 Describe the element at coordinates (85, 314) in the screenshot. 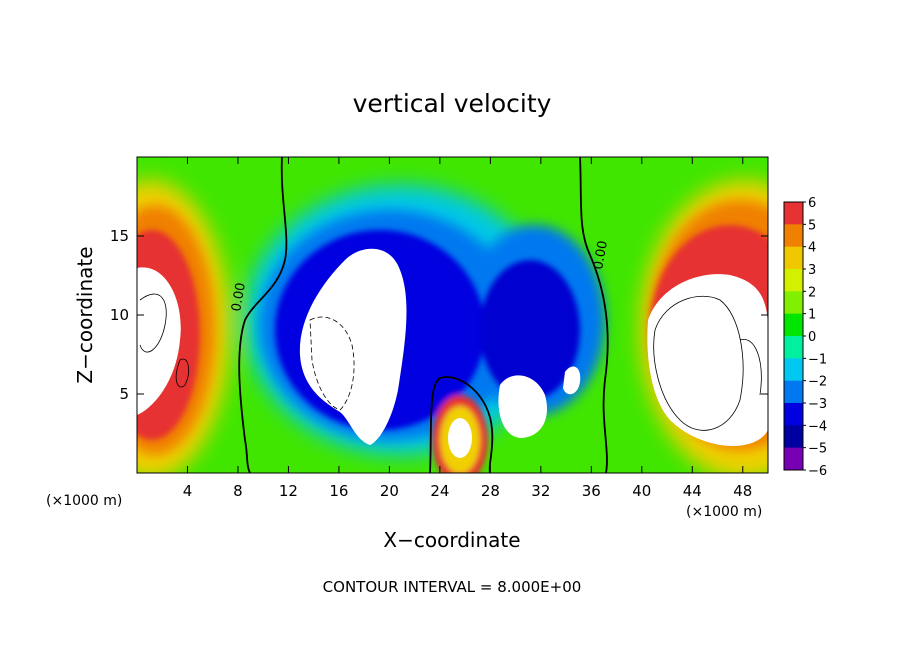

I see `y-axis-label: Z−coordinate` at that location.